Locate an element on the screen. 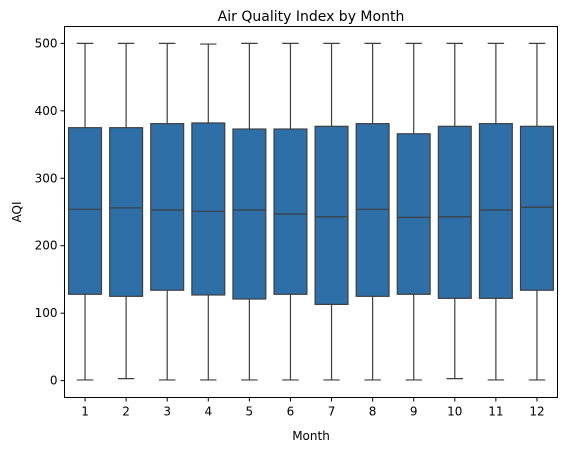  x-tick-label: 12 is located at coordinates (536, 412).